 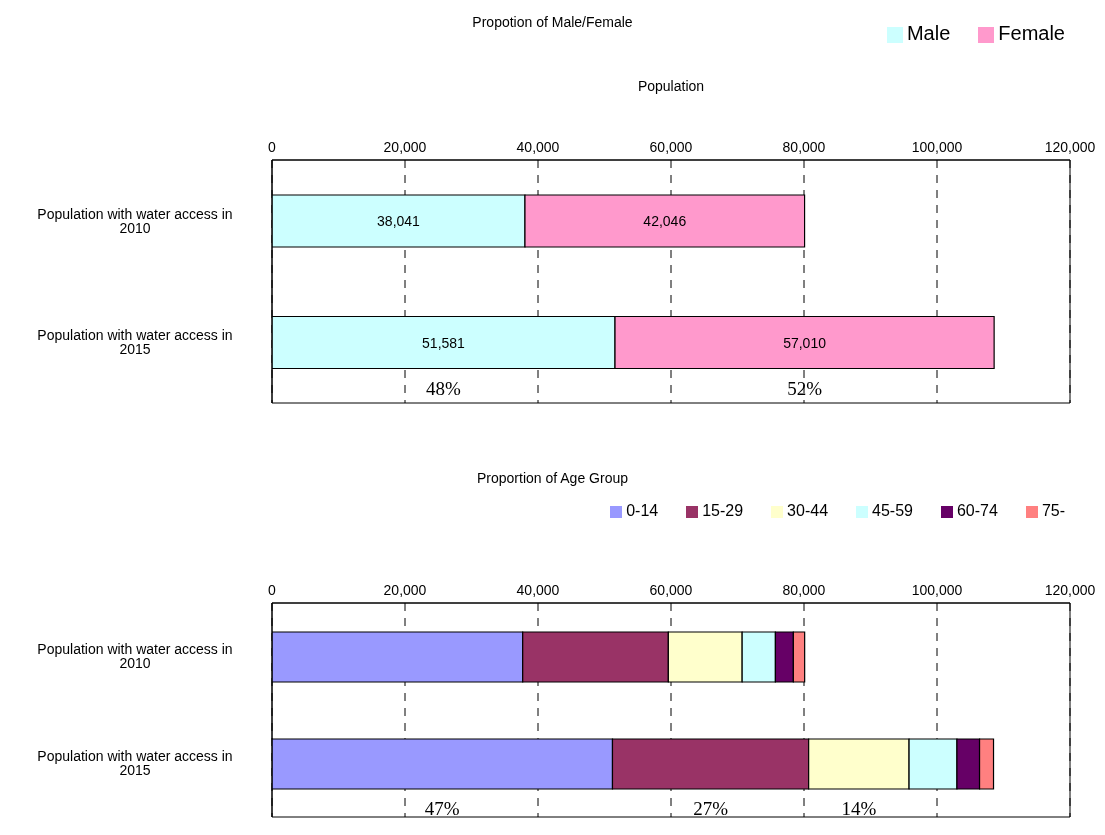 What do you see at coordinates (552, 478) in the screenshot?
I see `chart-title: Proportion of Age Group` at bounding box center [552, 478].